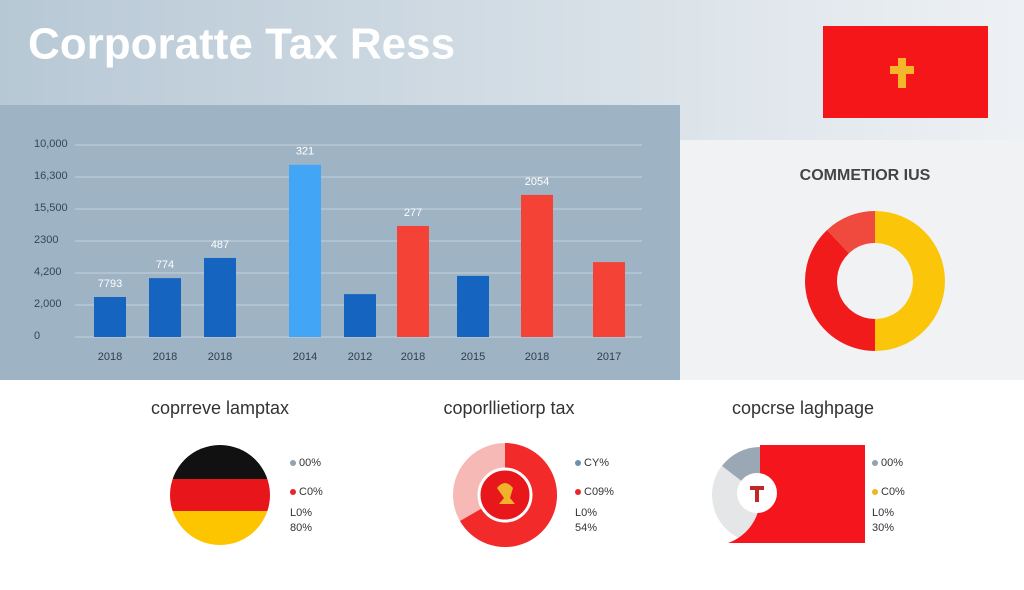 Image resolution: width=1024 pixels, height=590 pixels. Describe the element at coordinates (796, 494) in the screenshot. I see `pie-block` at that location.